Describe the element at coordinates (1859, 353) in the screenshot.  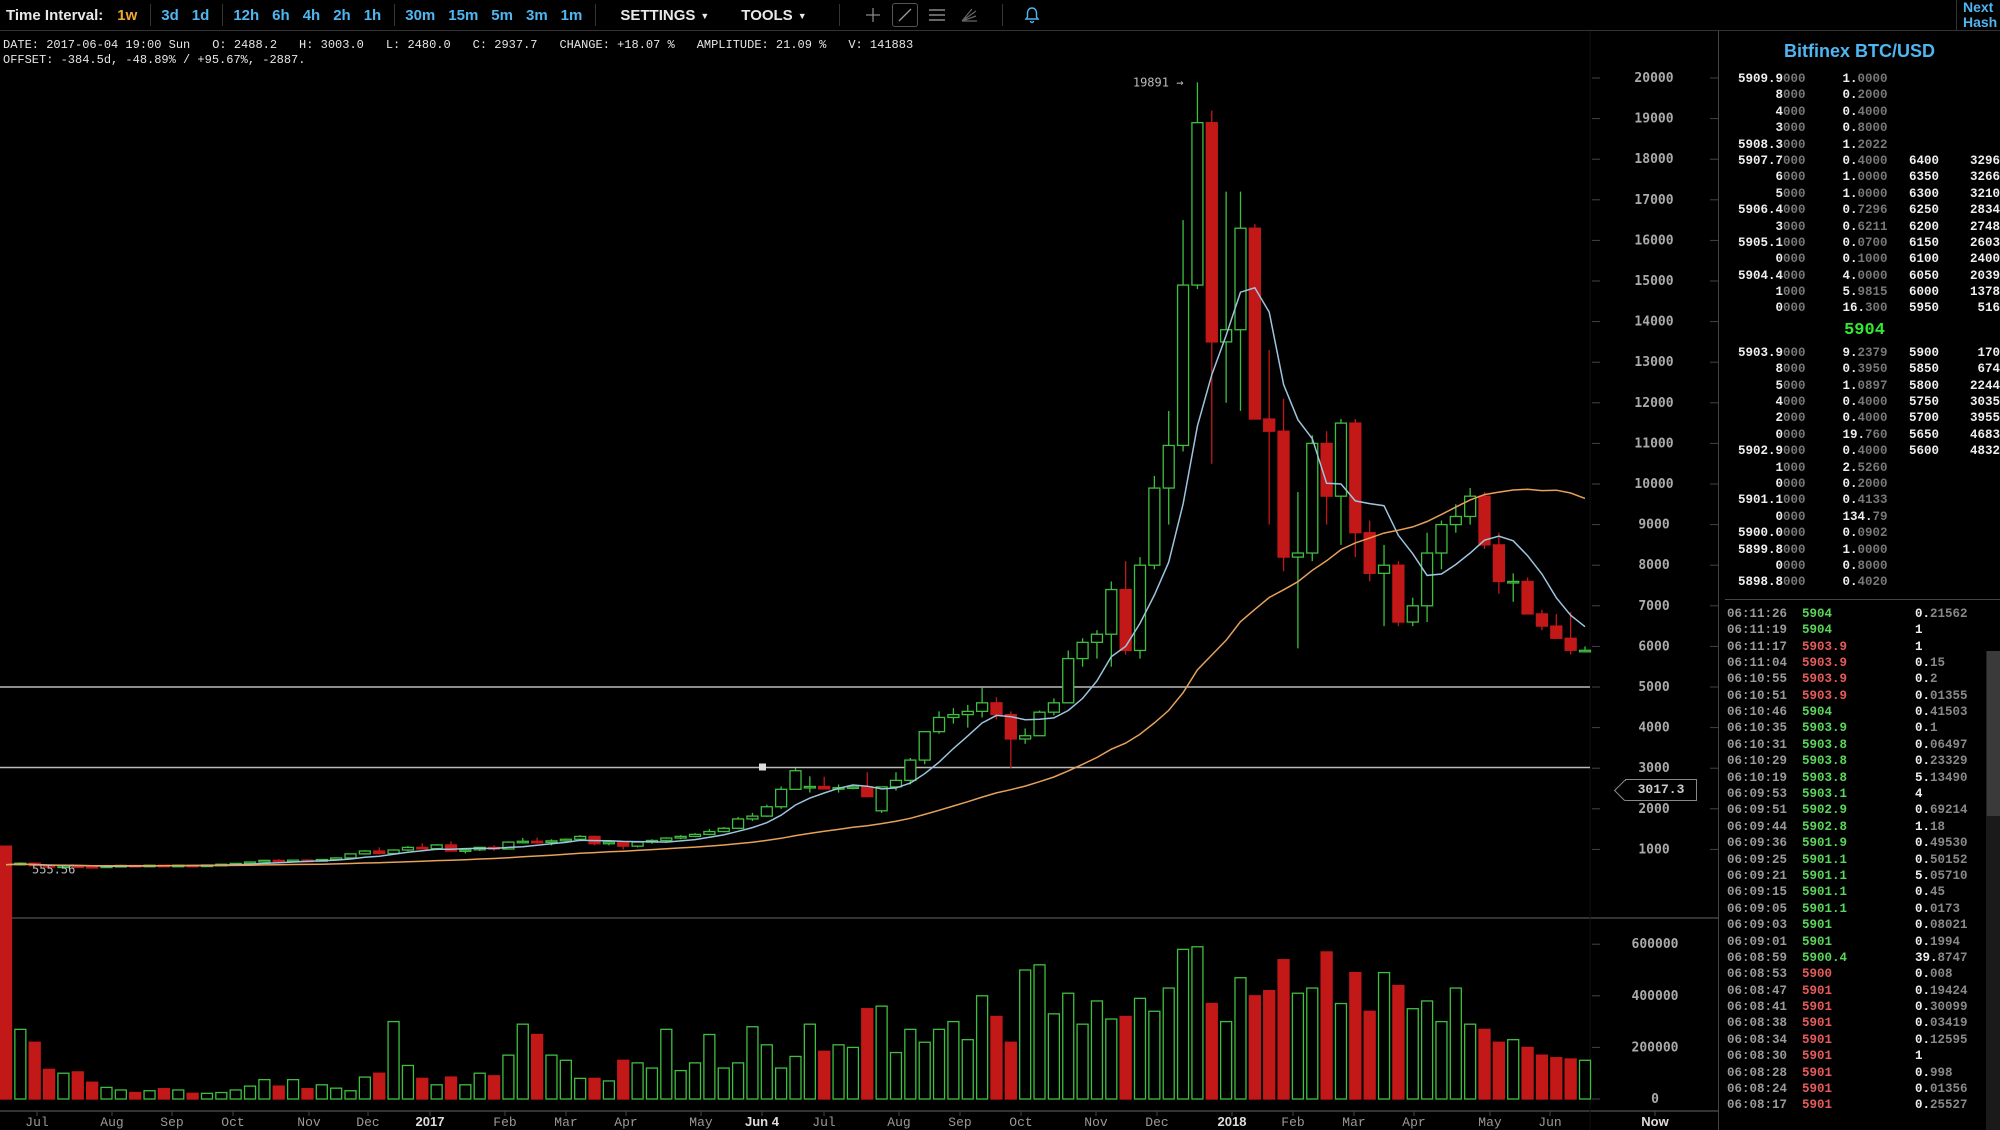
I see `orderbook-row: 5903.9000 9.2379 5900 170` at that location.